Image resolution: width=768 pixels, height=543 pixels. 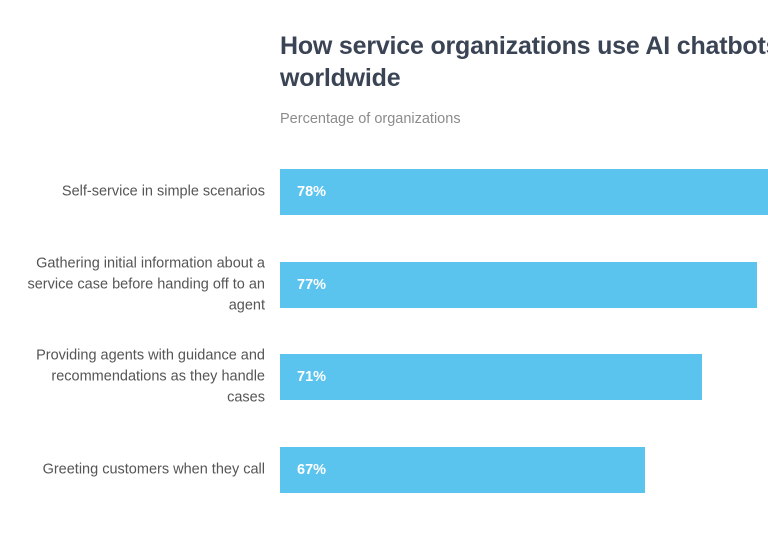 I want to click on bar-fill: 77%, so click(x=518, y=284).